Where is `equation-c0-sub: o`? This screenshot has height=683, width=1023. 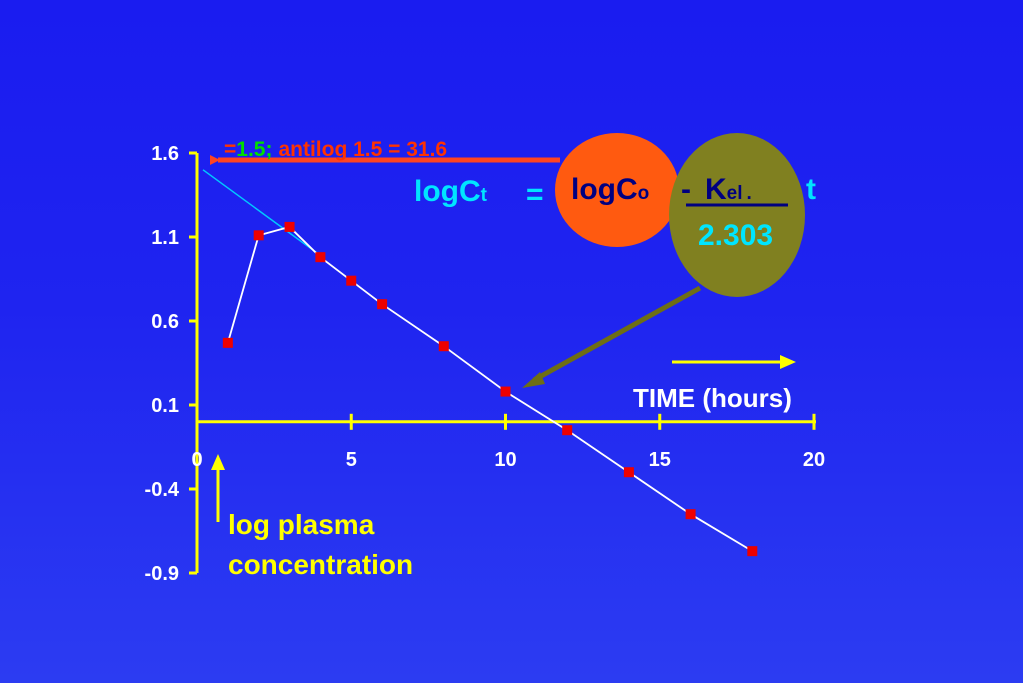
equation-c0-sub: o is located at coordinates (644, 193).